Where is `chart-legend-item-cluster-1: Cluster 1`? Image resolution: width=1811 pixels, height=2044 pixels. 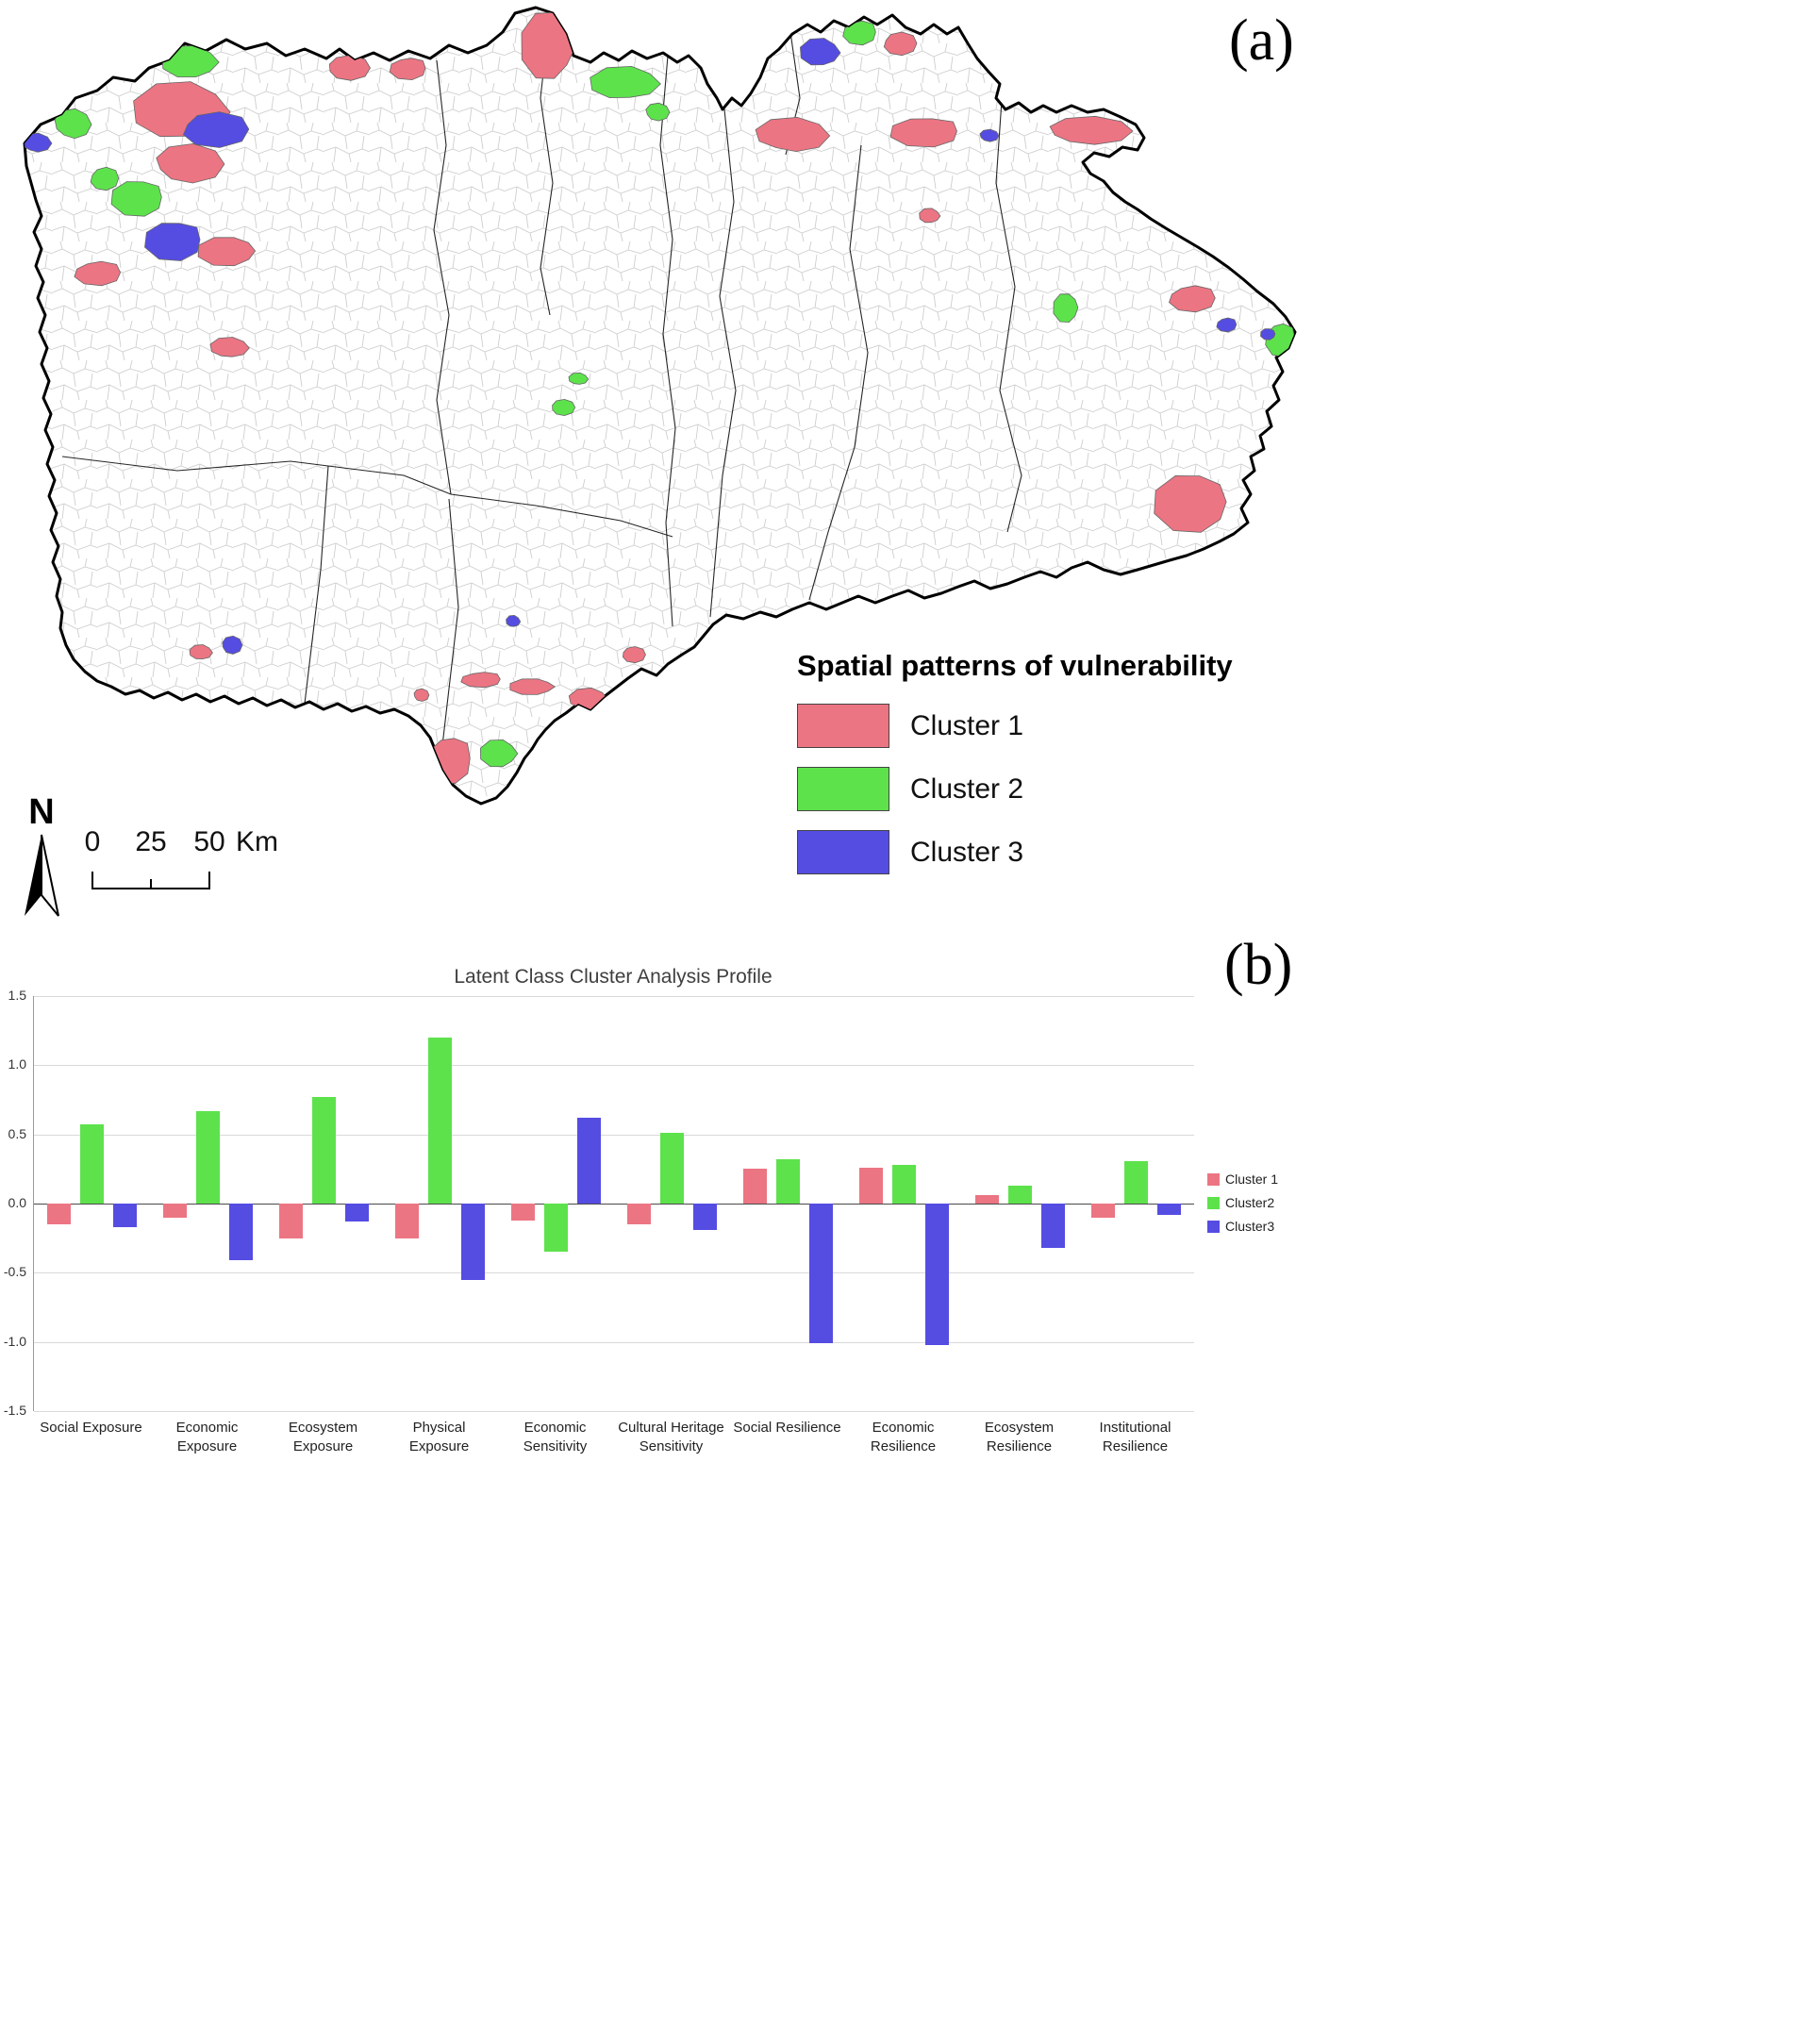 chart-legend-item-cluster-1: Cluster 1 is located at coordinates (1242, 1179).